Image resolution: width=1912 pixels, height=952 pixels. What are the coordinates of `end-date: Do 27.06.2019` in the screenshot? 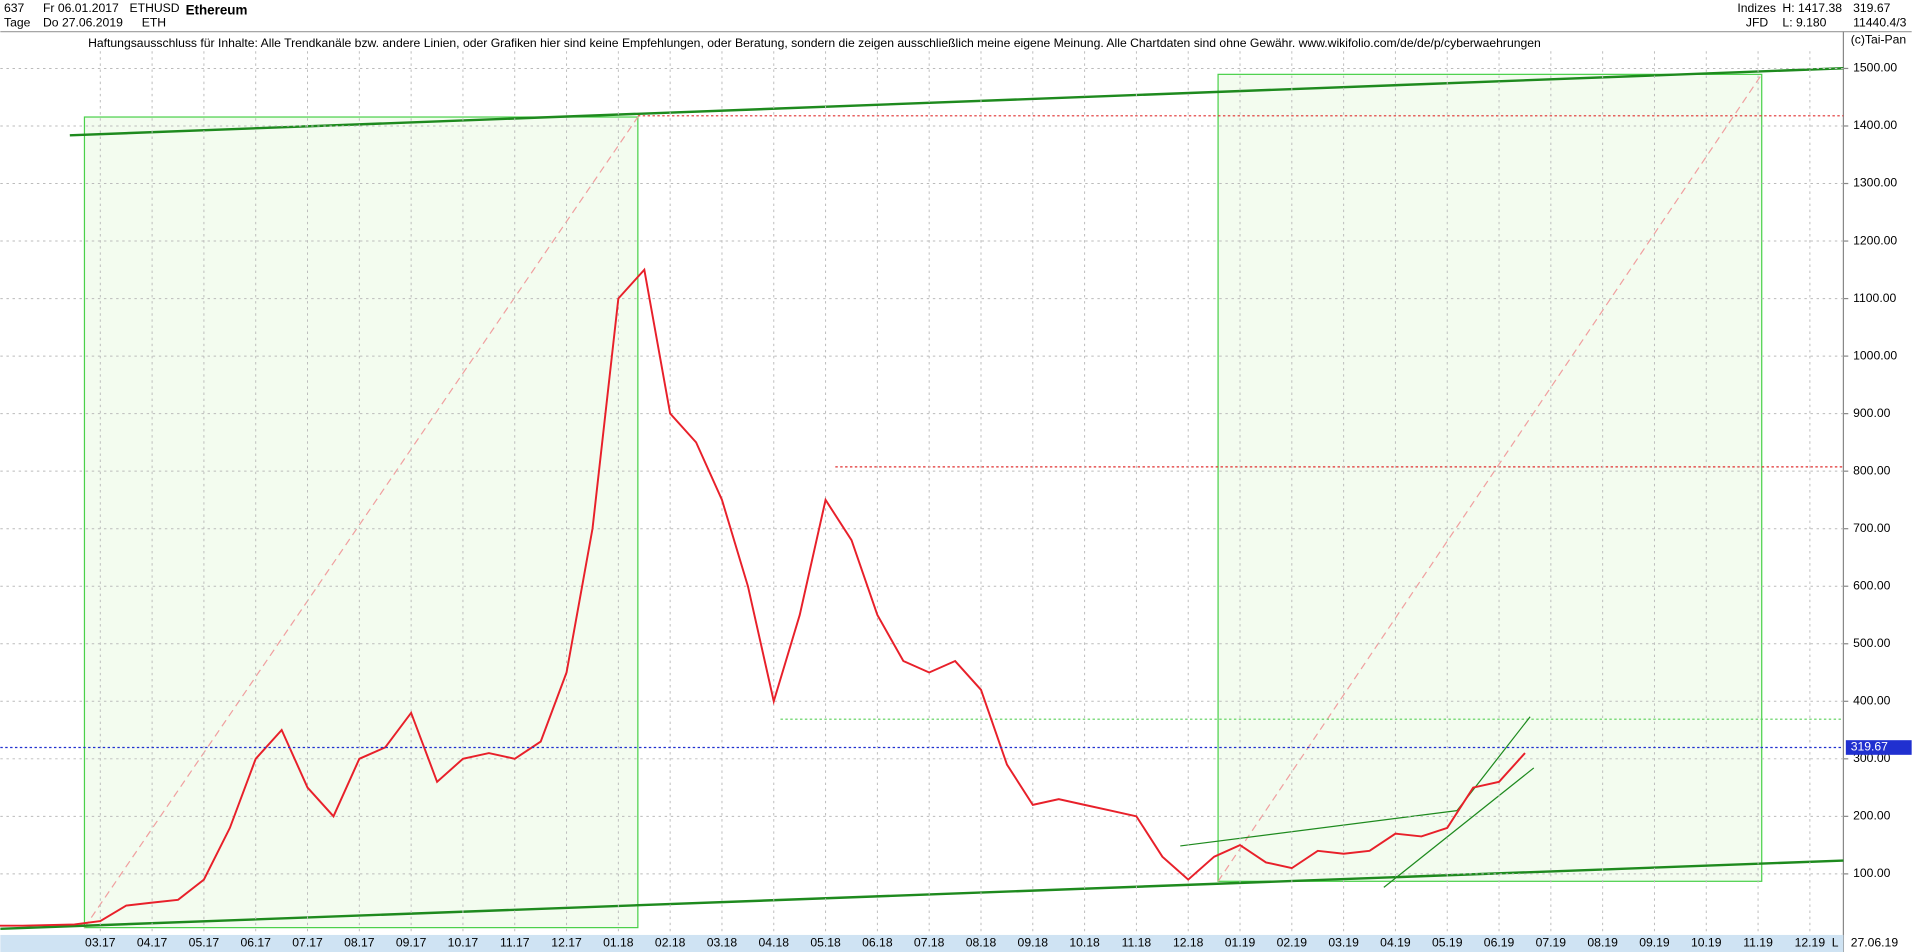 It's located at (83, 22).